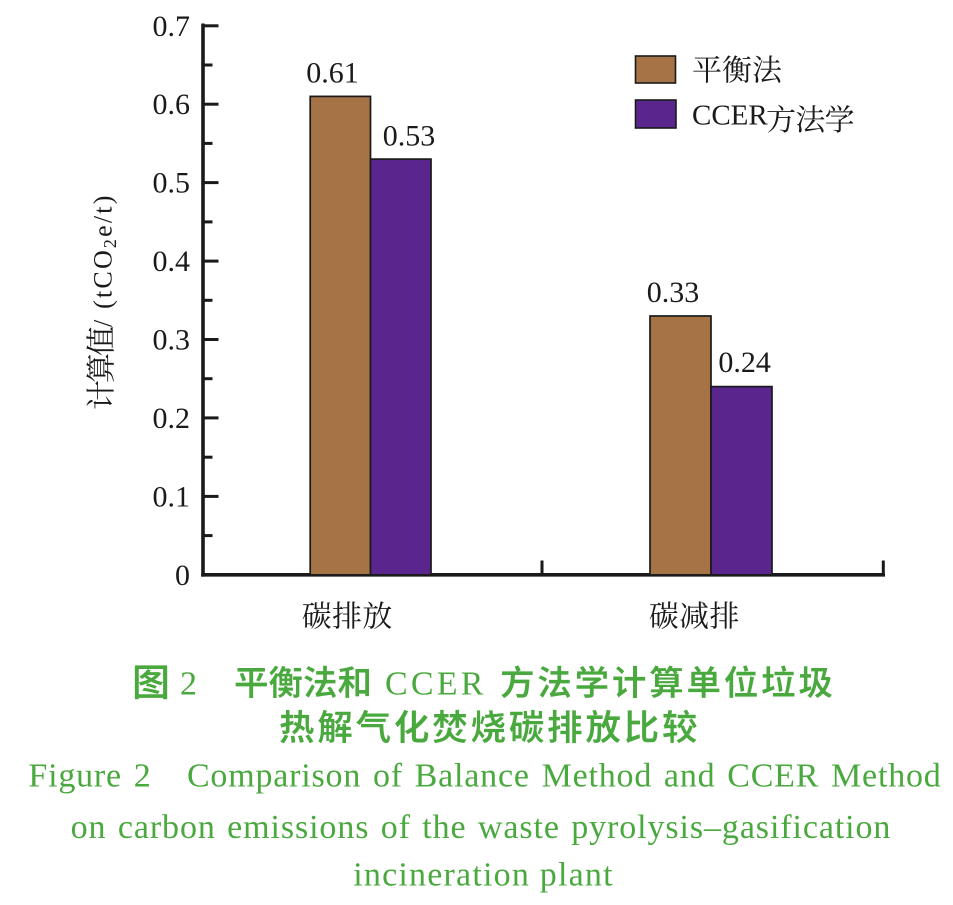 This screenshot has height=905, width=953. I want to click on svg-text: / (tCO2e/t), so click(105, 260).